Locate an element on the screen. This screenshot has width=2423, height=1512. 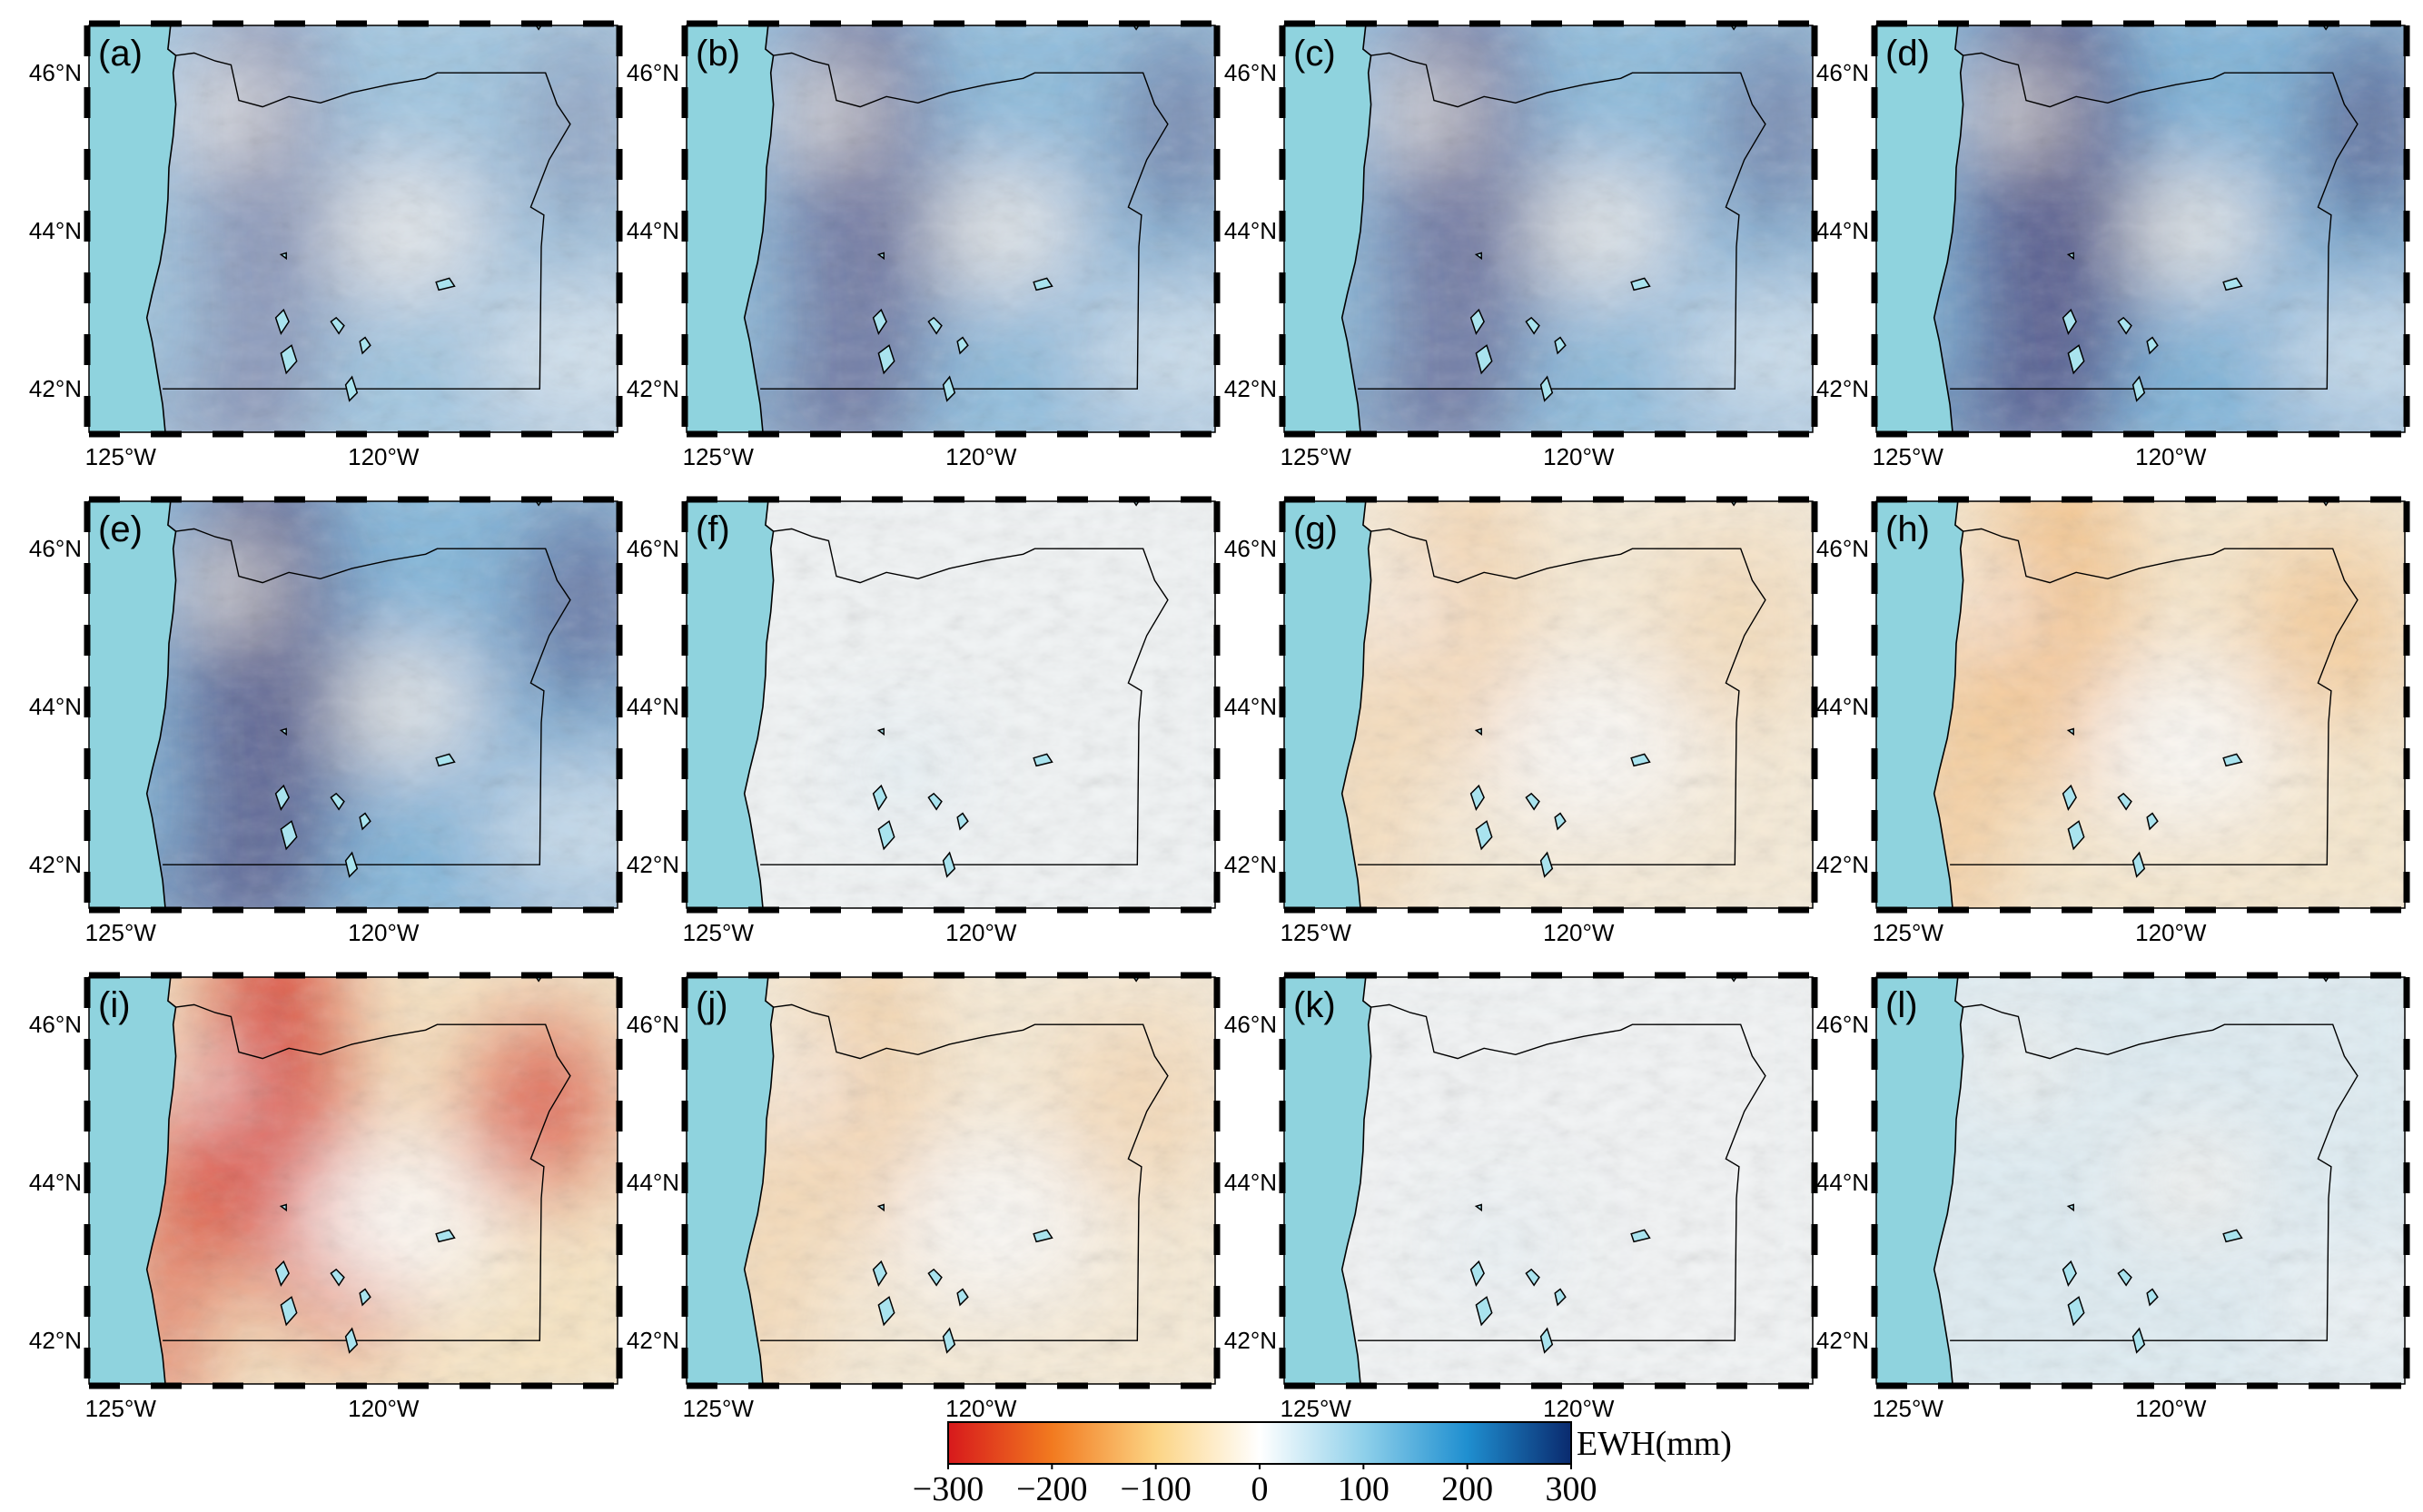
panel-label: (i) is located at coordinates (114, 1005).